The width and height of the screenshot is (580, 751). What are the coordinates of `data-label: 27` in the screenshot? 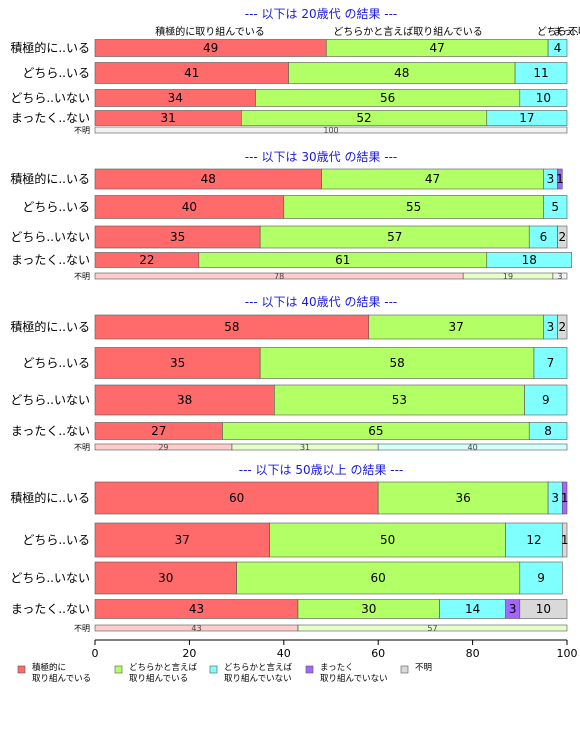 It's located at (158, 431).